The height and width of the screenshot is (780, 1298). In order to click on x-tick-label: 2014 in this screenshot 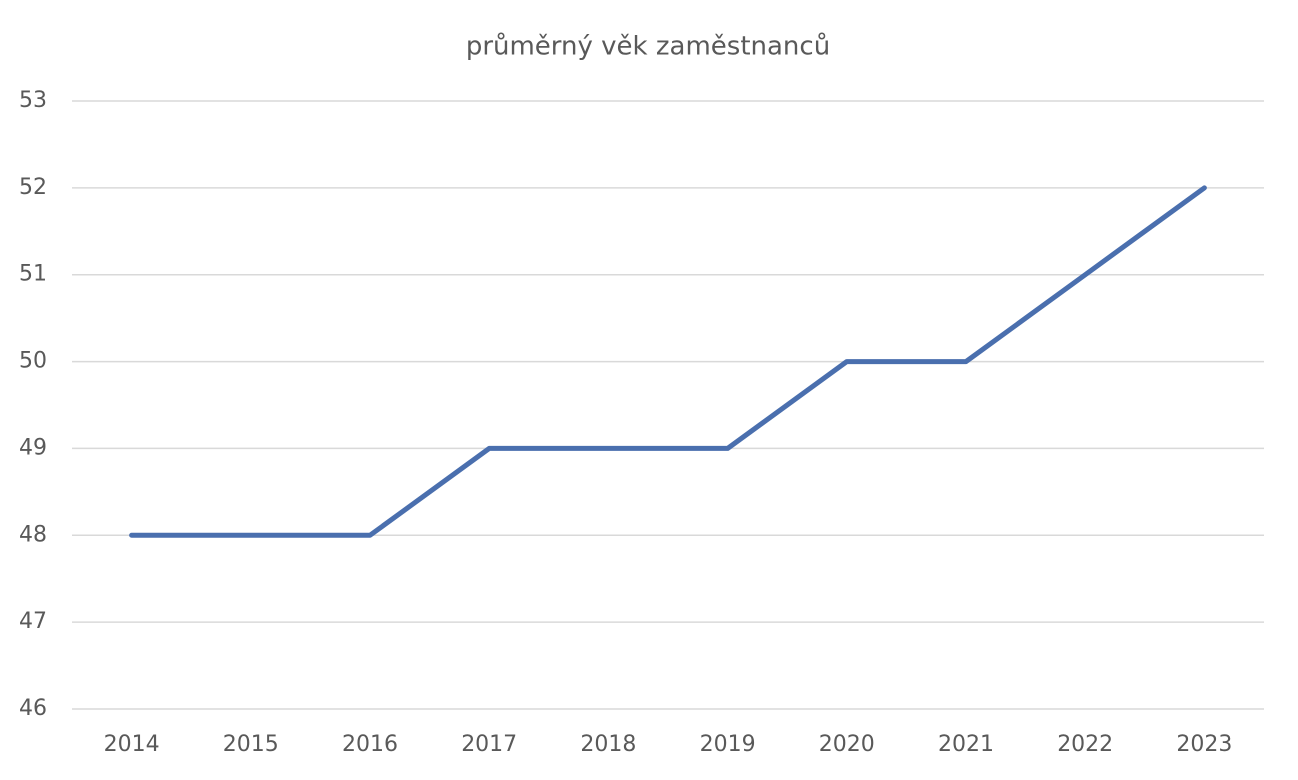, I will do `click(132, 744)`.